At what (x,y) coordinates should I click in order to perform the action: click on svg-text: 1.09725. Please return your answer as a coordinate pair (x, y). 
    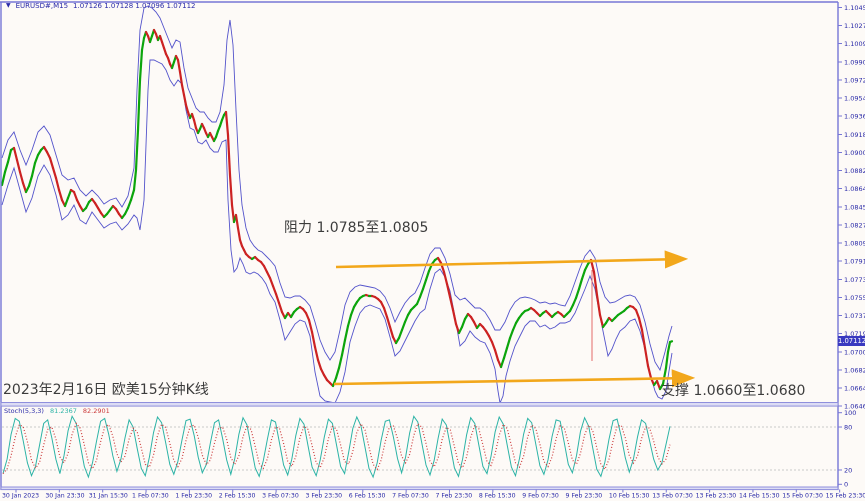
    Looking at the image, I should click on (854, 80).